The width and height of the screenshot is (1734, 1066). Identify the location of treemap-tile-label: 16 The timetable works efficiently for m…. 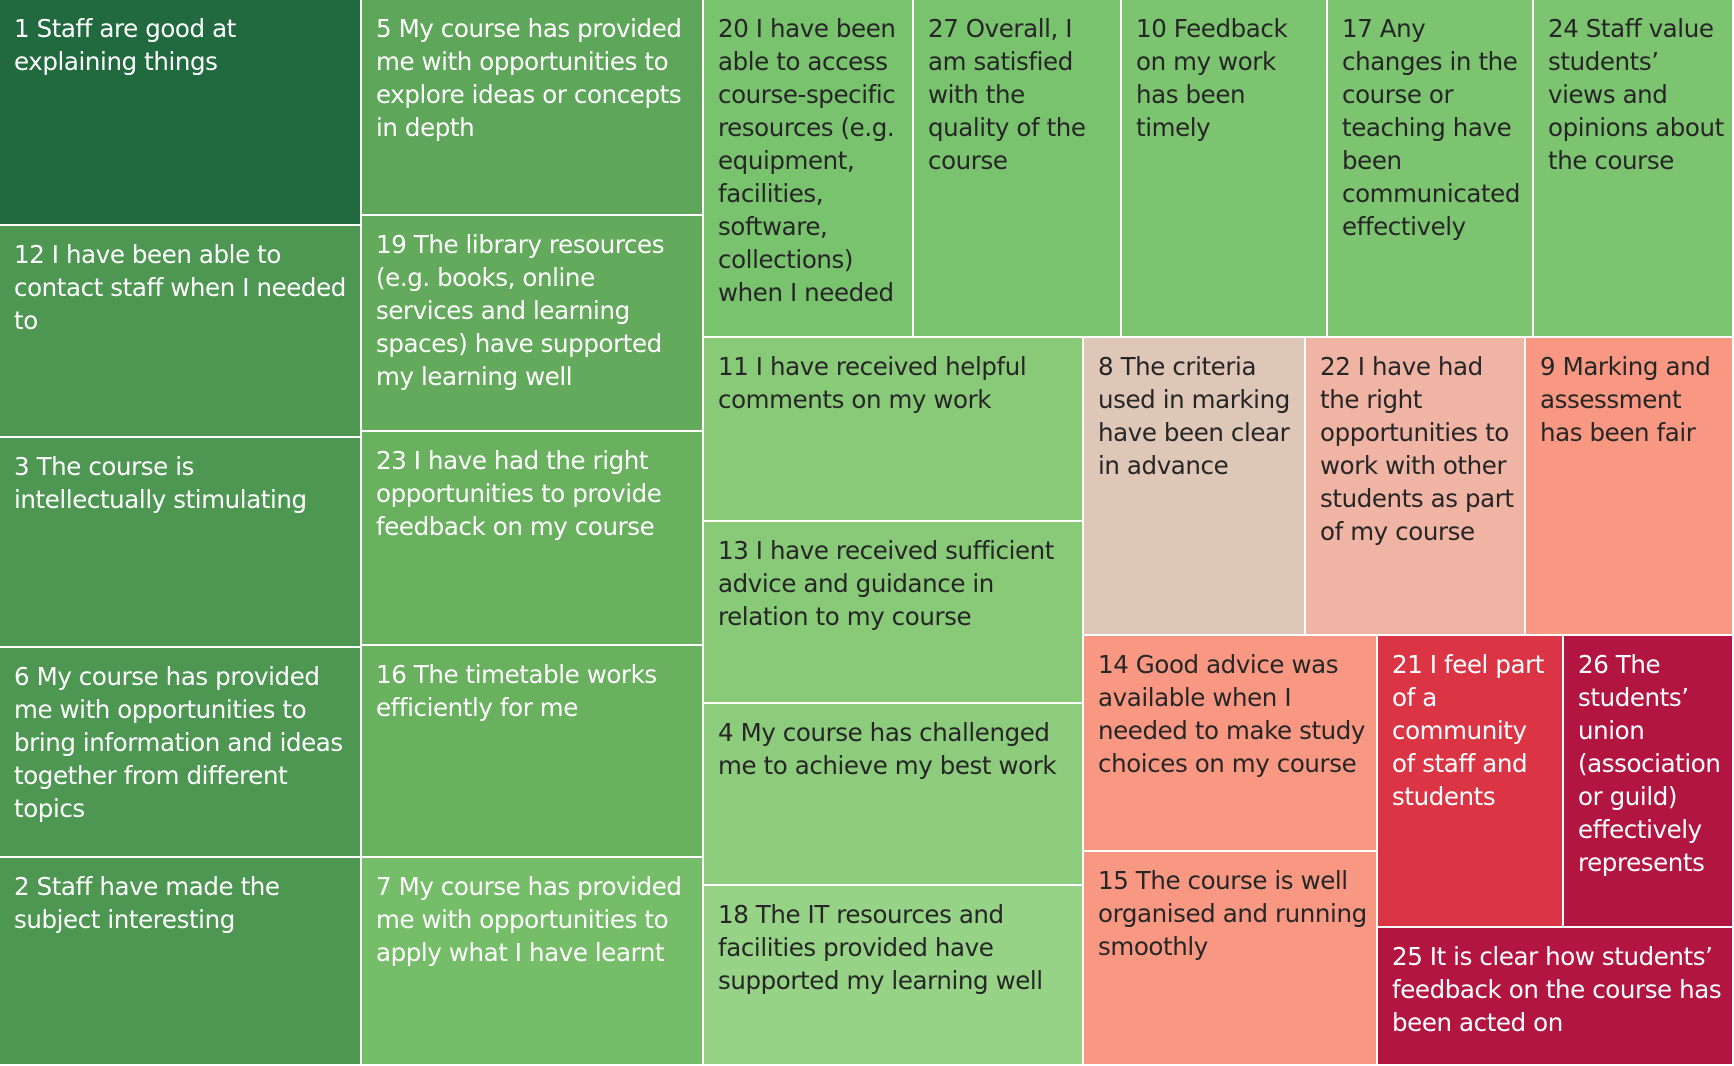
(516, 691).